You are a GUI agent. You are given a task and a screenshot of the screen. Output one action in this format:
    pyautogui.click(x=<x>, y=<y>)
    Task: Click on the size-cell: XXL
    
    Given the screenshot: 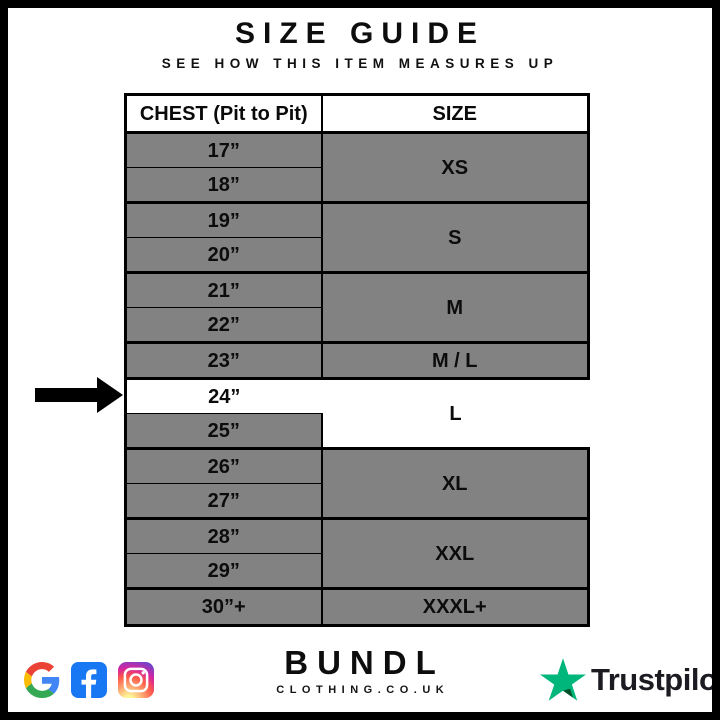 What is the action you would take?
    pyautogui.click(x=455, y=553)
    